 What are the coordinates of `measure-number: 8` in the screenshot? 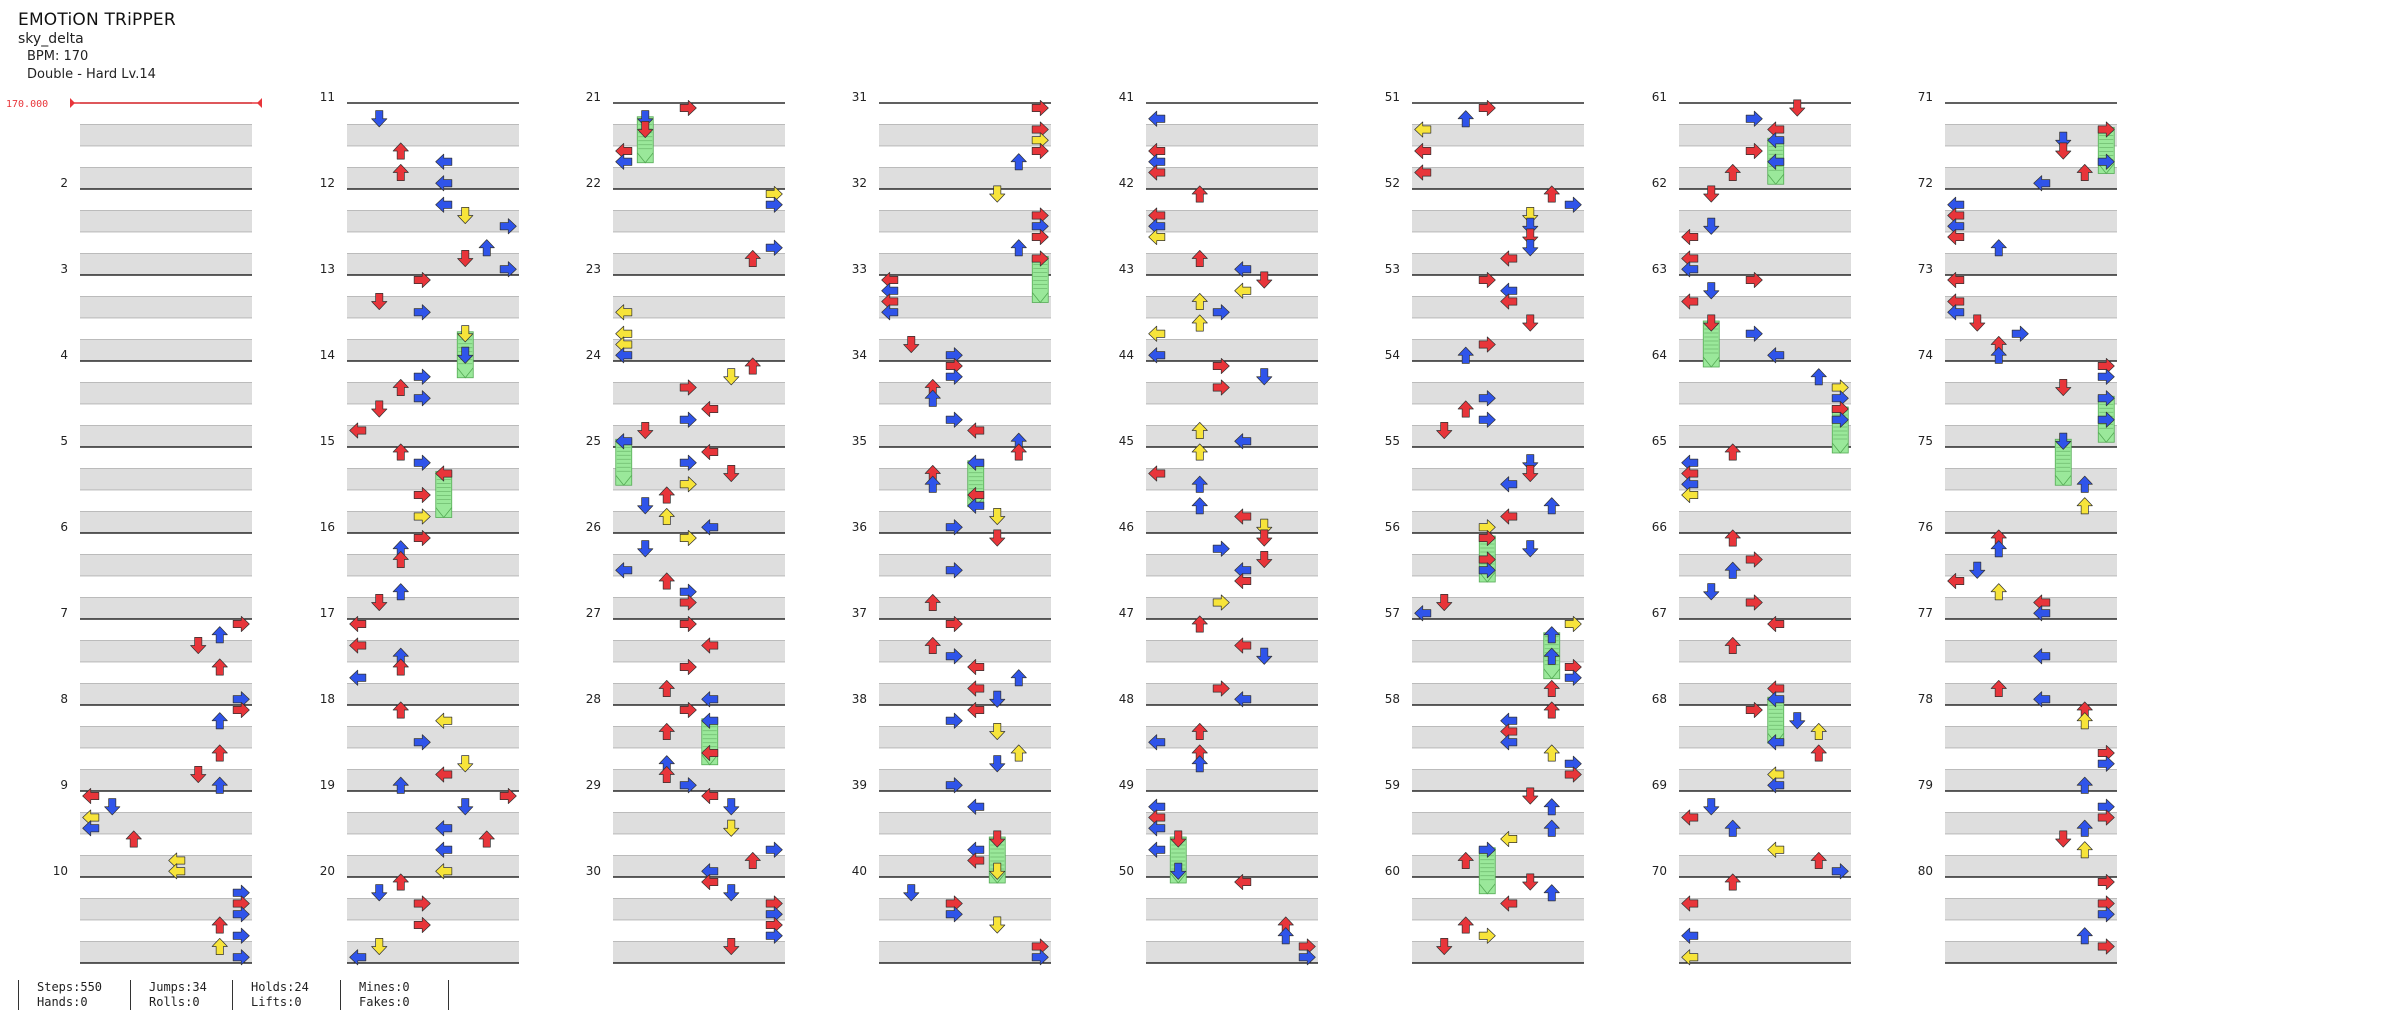 It's located at (64, 699).